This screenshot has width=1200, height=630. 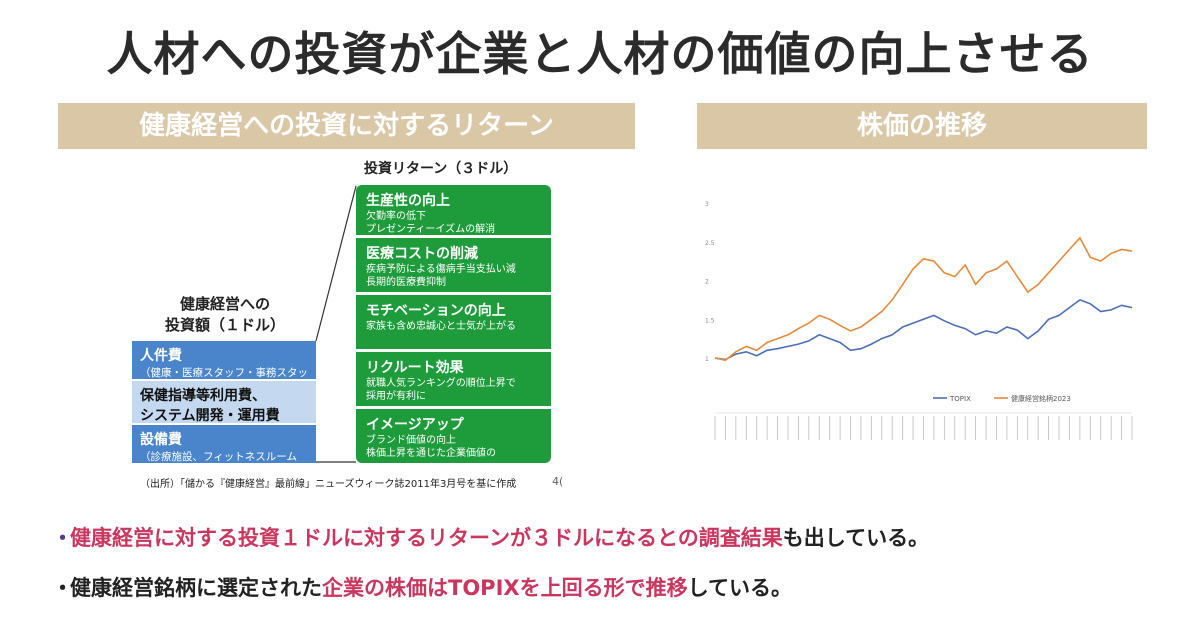 I want to click on y-tick-label: 1, so click(x=707, y=359).